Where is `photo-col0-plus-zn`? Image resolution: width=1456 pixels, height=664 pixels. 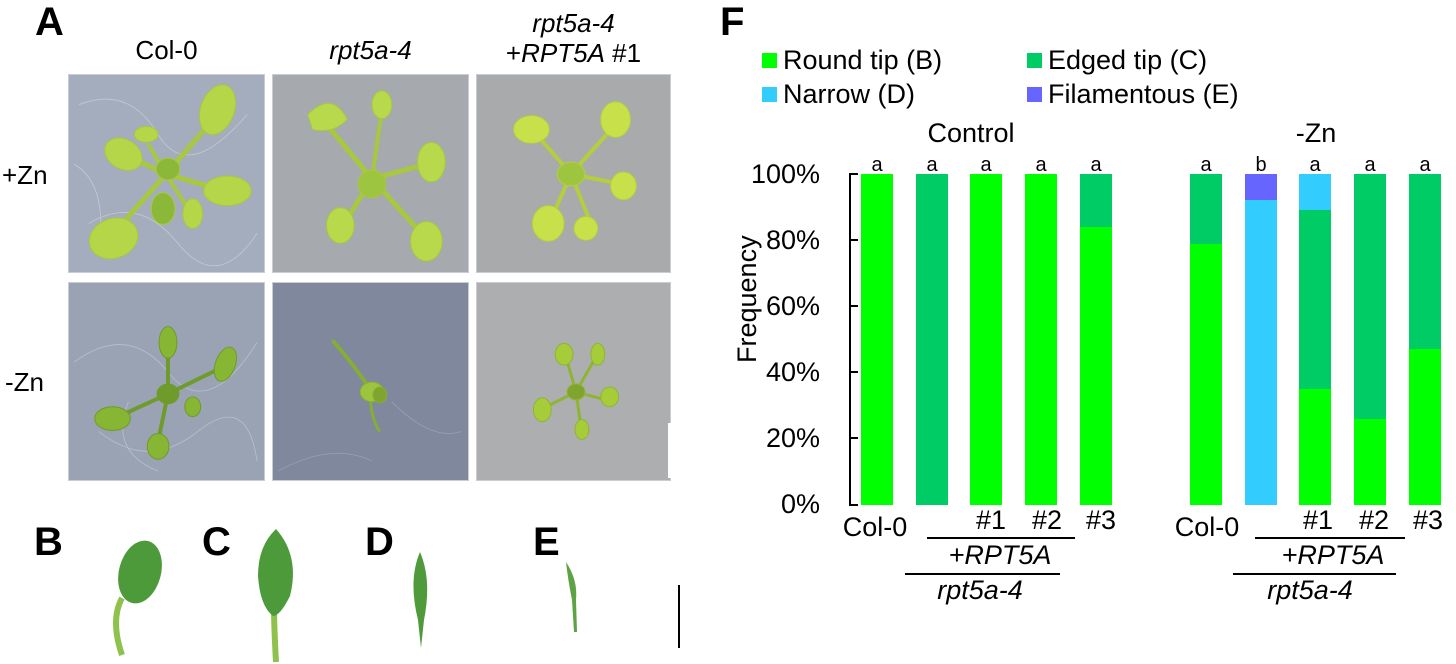 photo-col0-plus-zn is located at coordinates (166, 173).